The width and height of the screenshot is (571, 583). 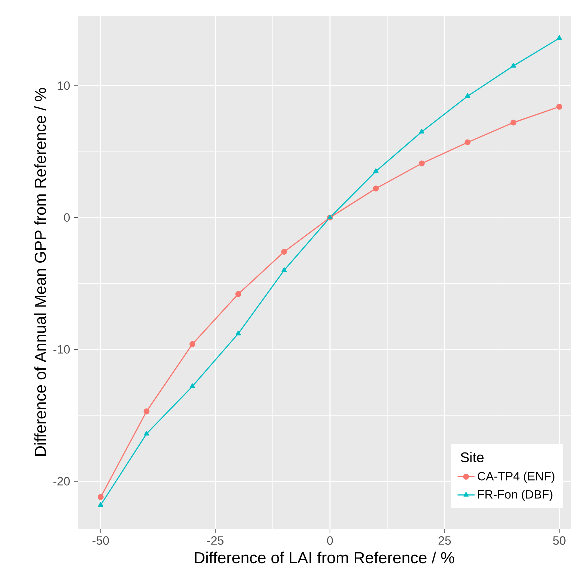 I want to click on x-tick-label: -25, so click(x=215, y=541).